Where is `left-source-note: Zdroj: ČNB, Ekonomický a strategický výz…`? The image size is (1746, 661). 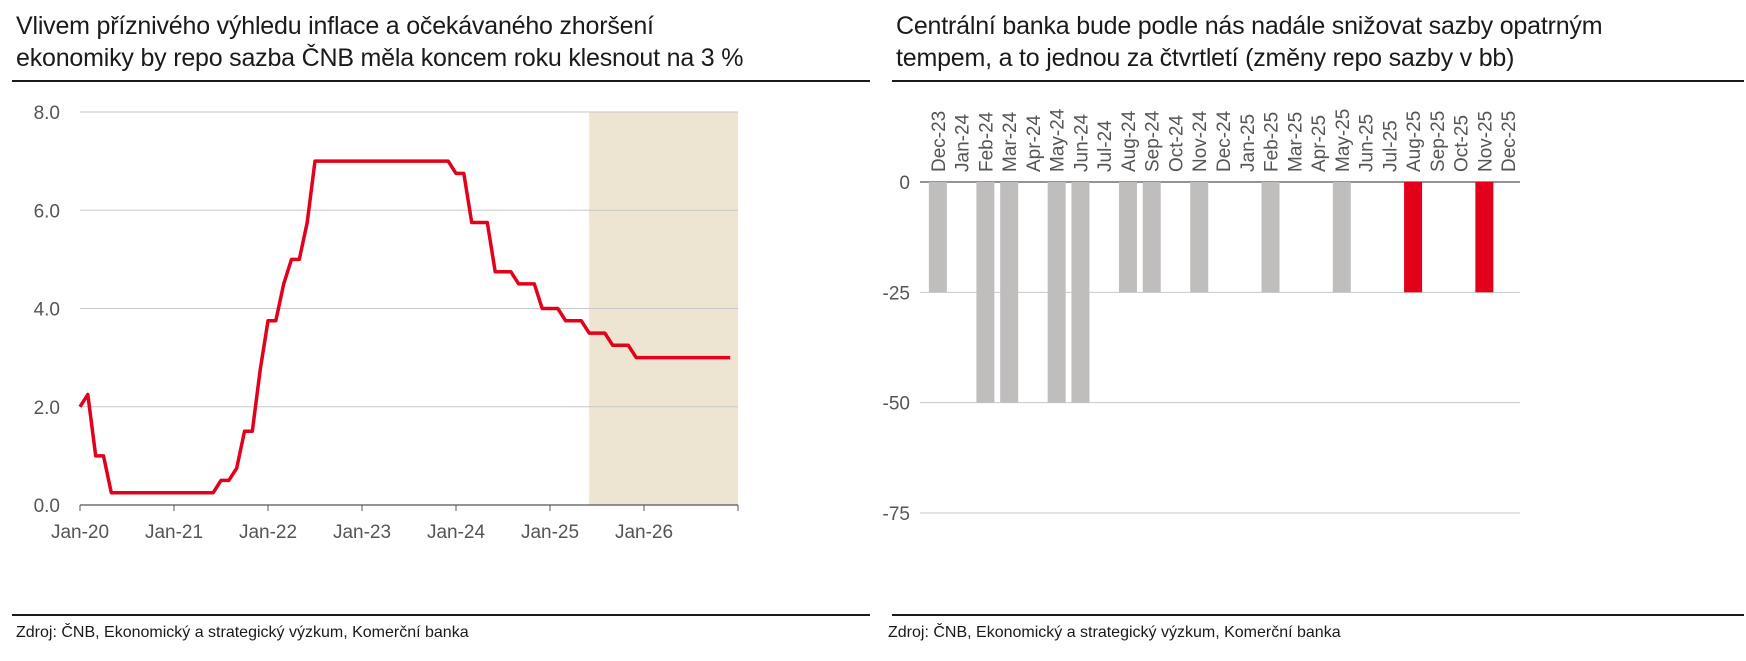
left-source-note: Zdroj: ČNB, Ekonomický a strategický výz… is located at coordinates (242, 632).